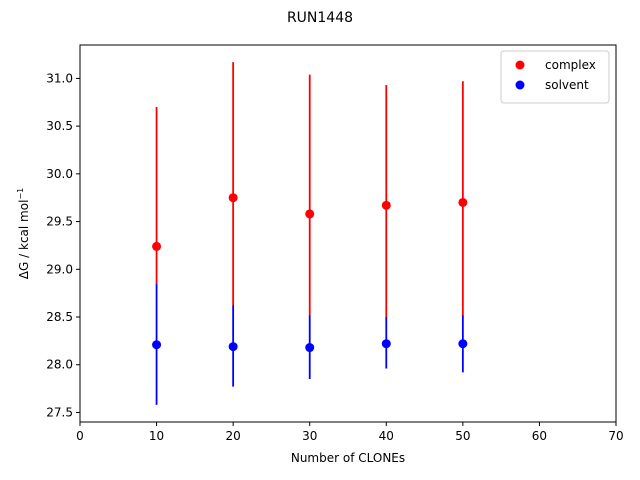  What do you see at coordinates (615, 436) in the screenshot?
I see `x-tick-label: 70` at bounding box center [615, 436].